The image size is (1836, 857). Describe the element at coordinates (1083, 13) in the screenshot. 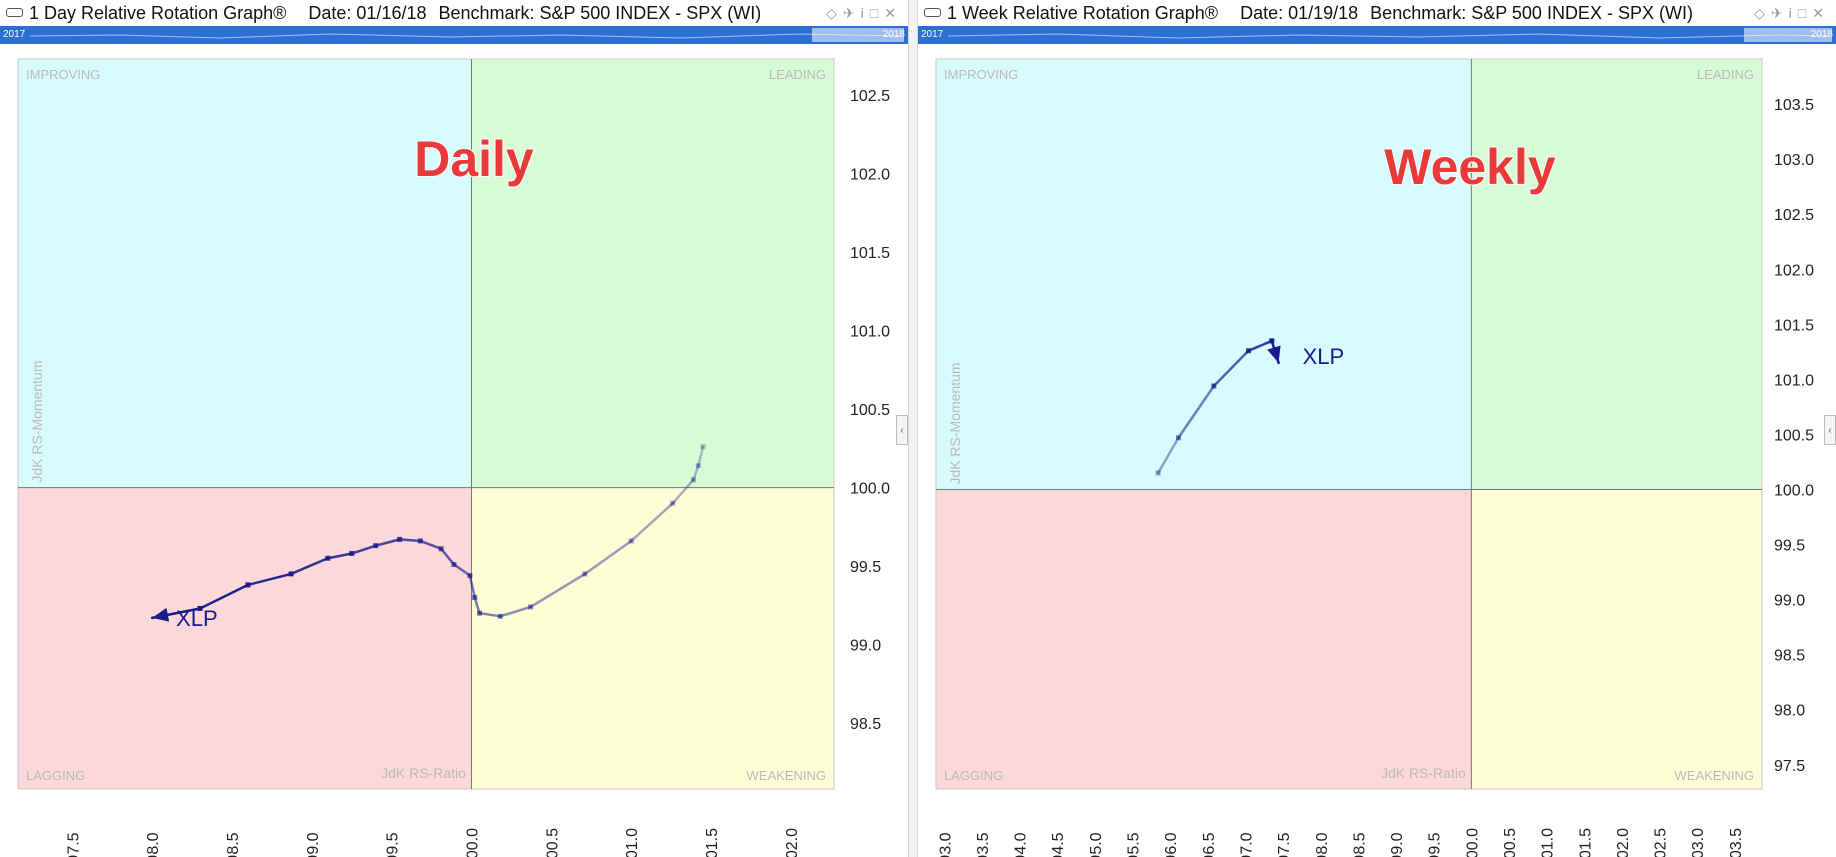

I see `weekly-title: 1 Week Relative Rotation Graph®` at that location.